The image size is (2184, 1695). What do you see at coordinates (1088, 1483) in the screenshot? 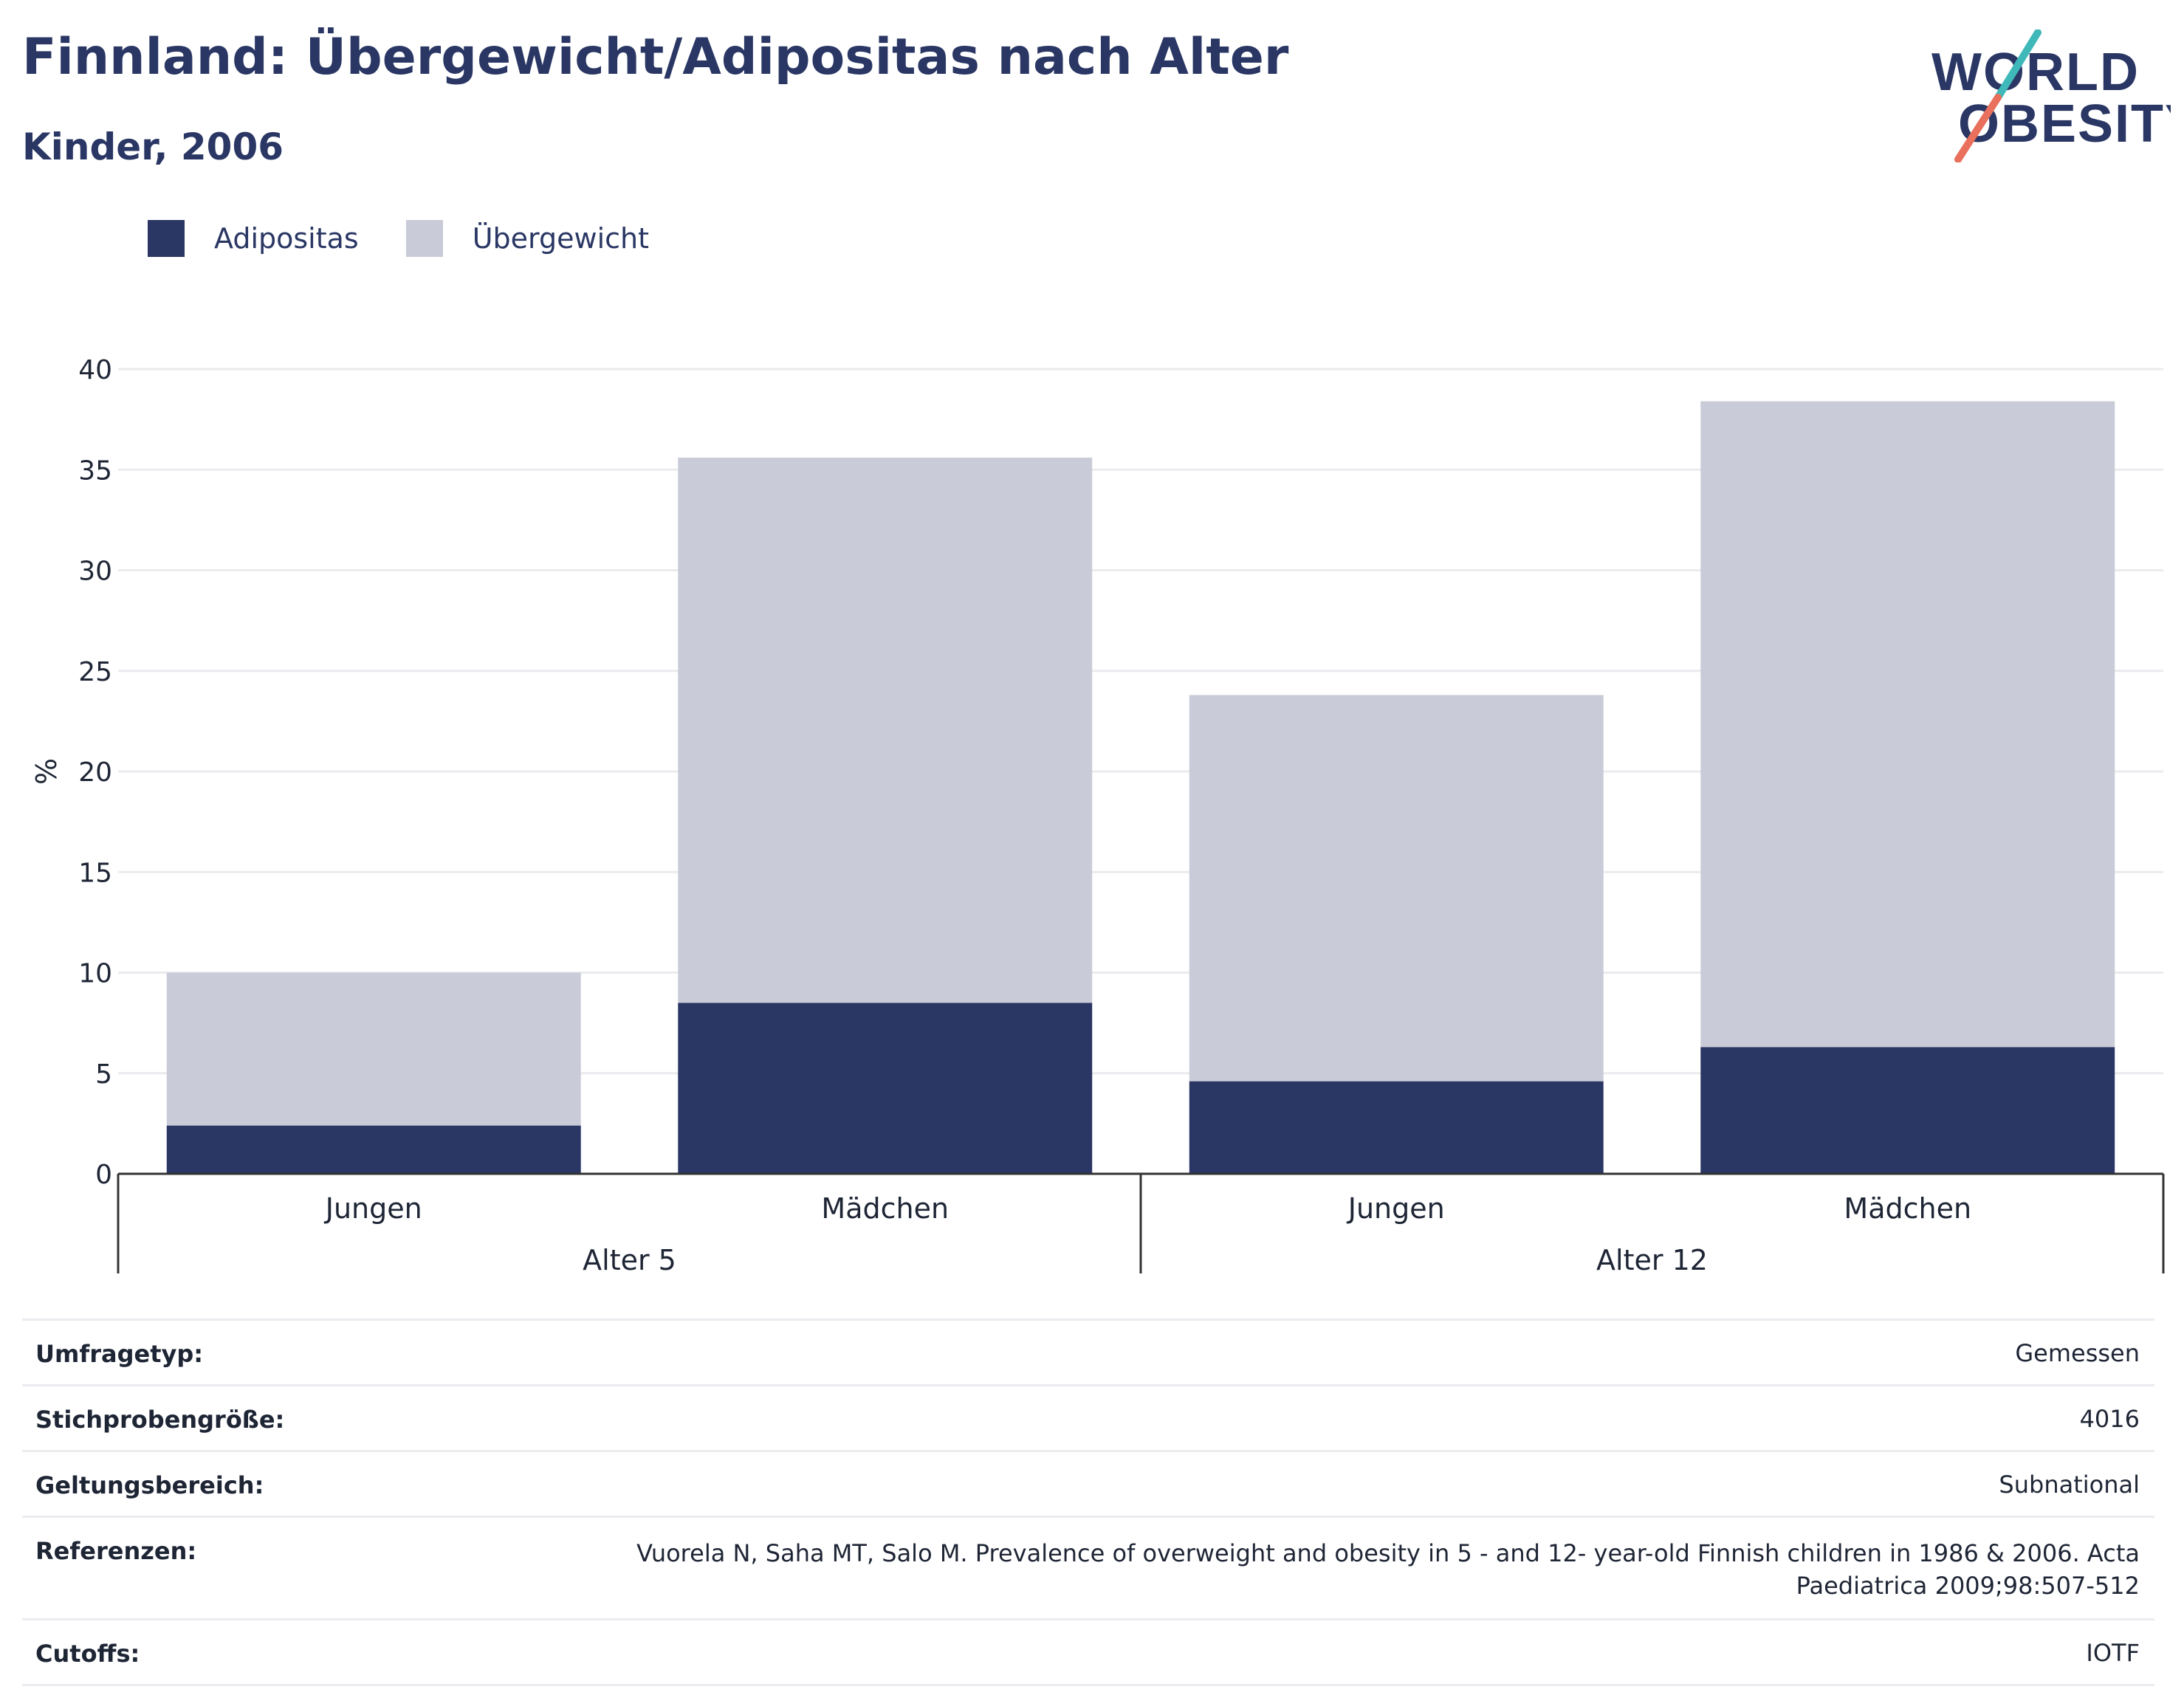
I see `meta-row-scope: Geltungsbereich: Subnational` at bounding box center [1088, 1483].